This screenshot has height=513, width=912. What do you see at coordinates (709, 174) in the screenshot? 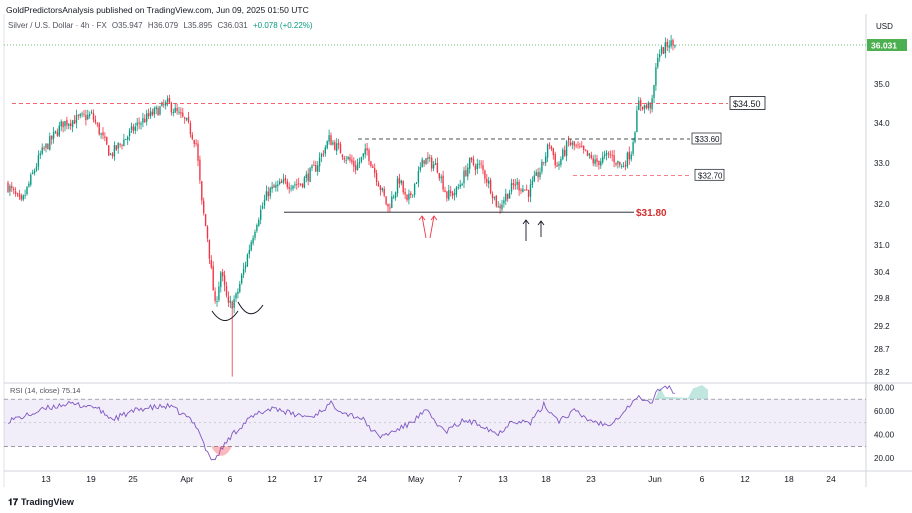
I see `level-label-box` at bounding box center [709, 174].